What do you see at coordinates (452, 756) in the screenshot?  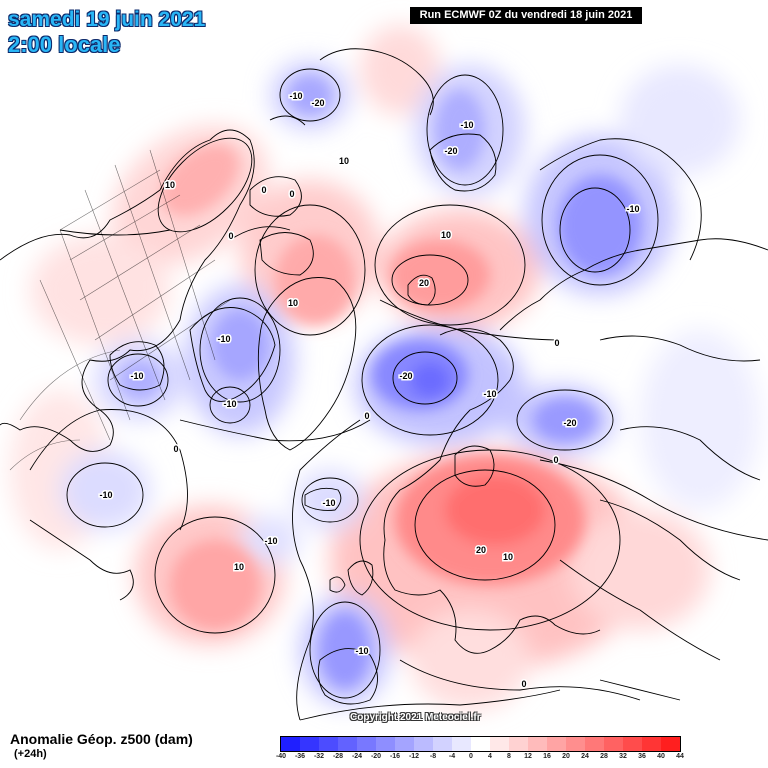 I see `legend-tick-label: -4` at bounding box center [452, 756].